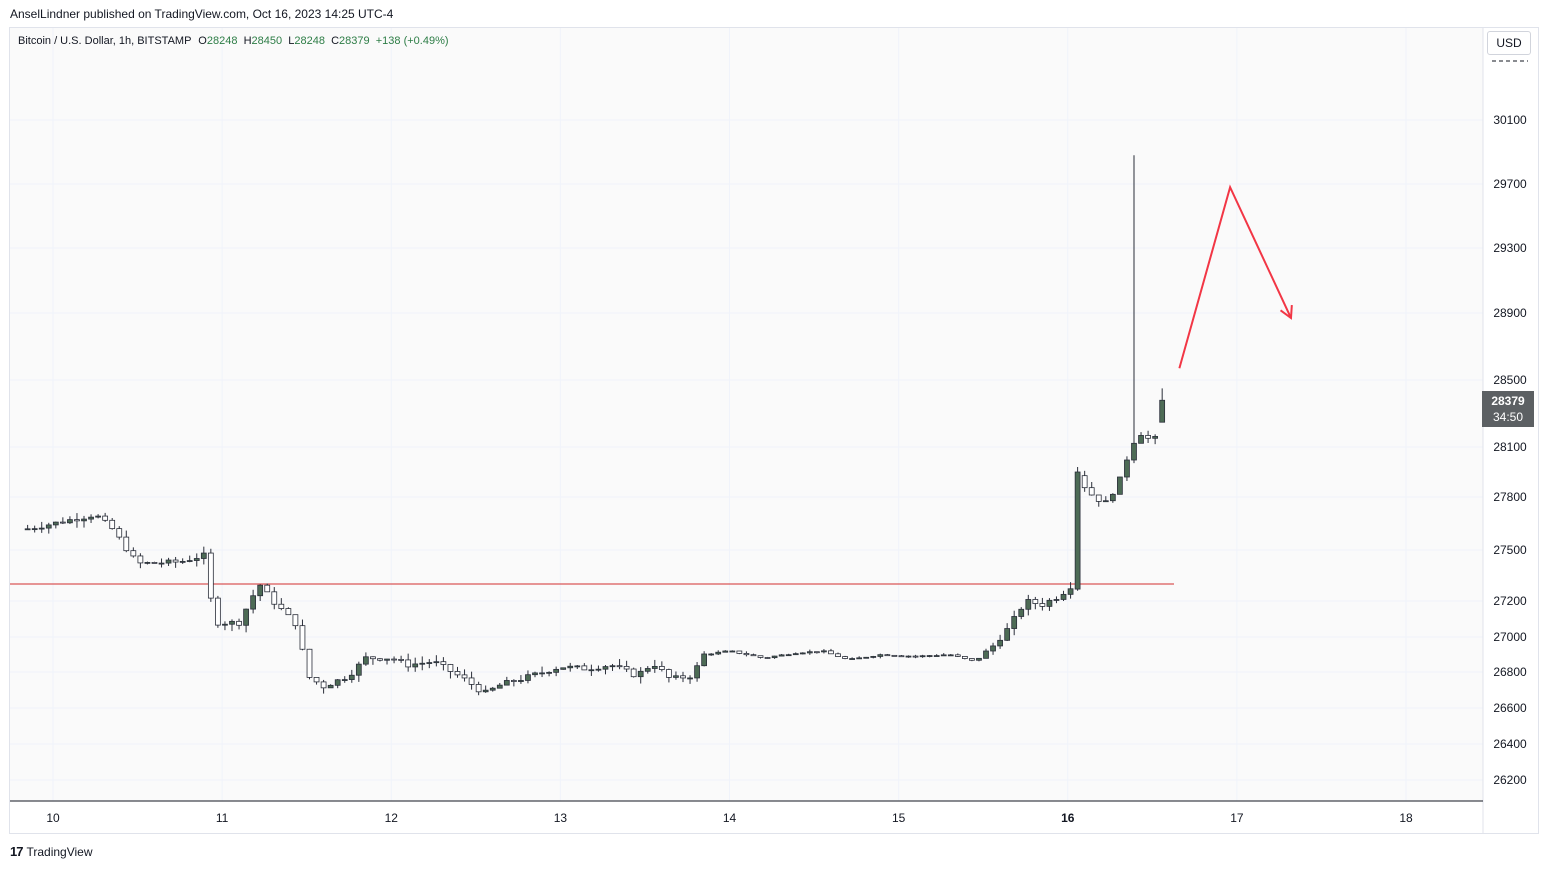 The width and height of the screenshot is (1549, 869). What do you see at coordinates (561, 818) in the screenshot?
I see `x-tick-label: 13` at bounding box center [561, 818].